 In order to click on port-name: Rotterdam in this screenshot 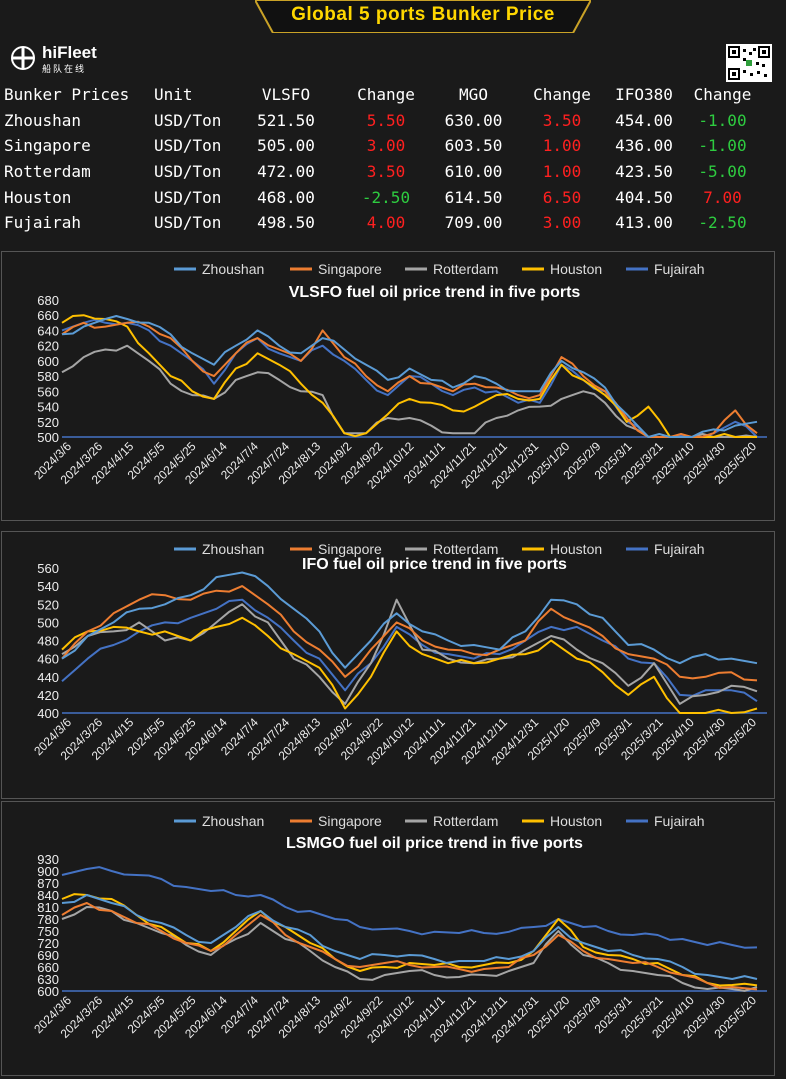, I will do `click(47, 172)`.